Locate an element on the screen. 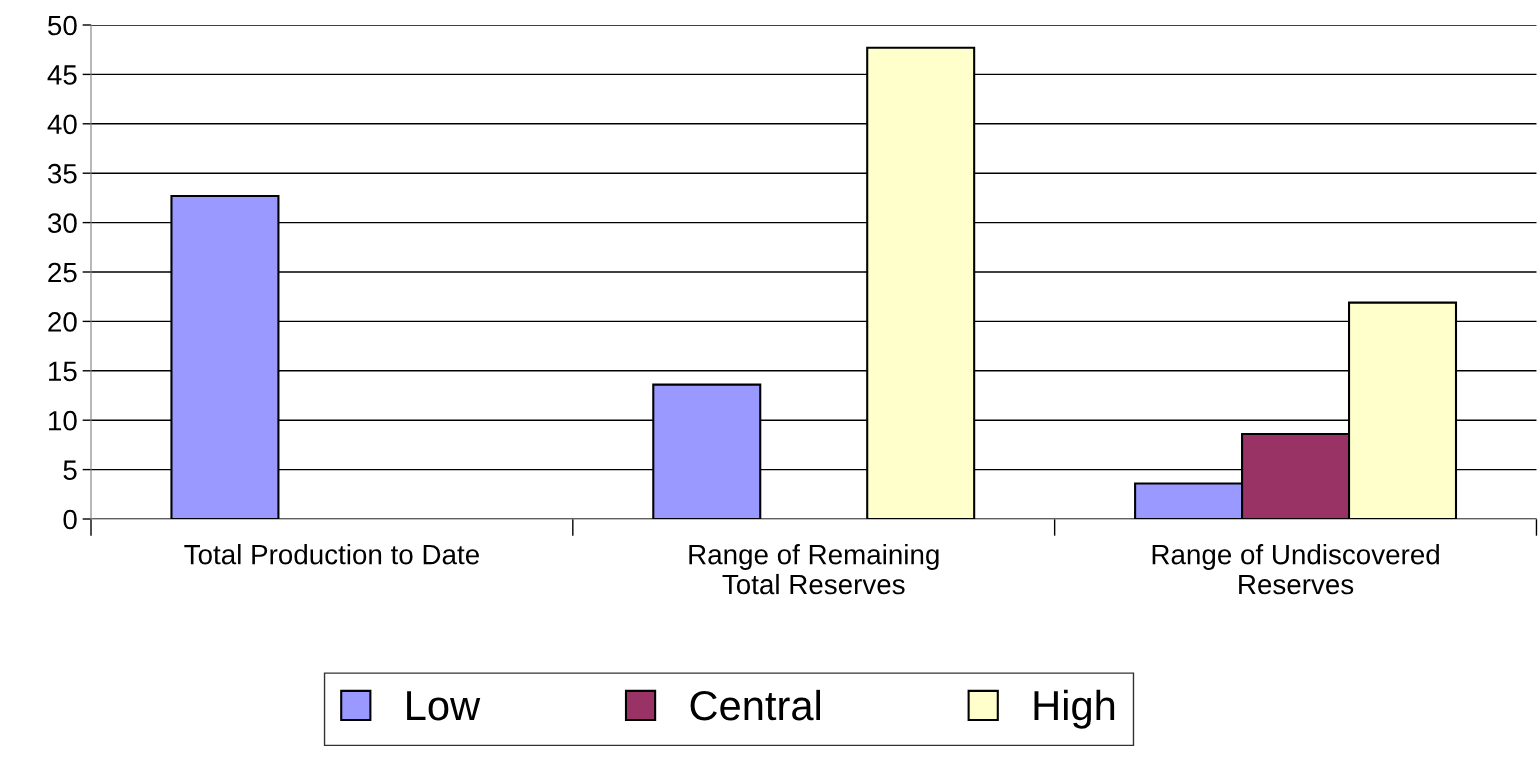 This screenshot has width=1538, height=761. y-tick-label: 30 is located at coordinates (62, 223).